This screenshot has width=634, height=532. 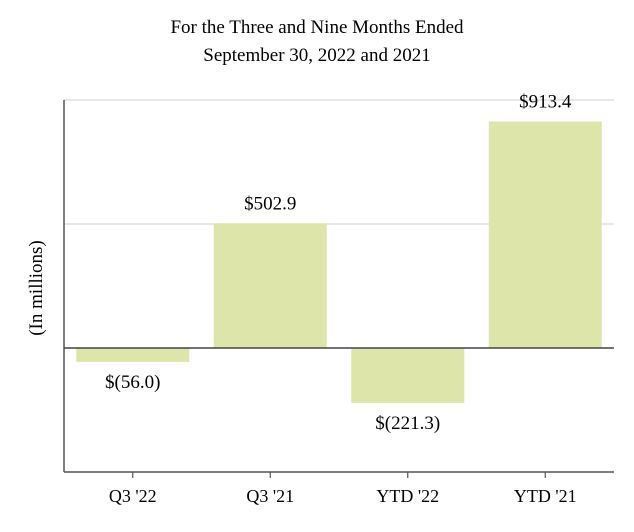 What do you see at coordinates (343, 489) in the screenshot?
I see `x-tick-labels: Q3 '22 Q3 '21 YTD '22 YTD '21` at bounding box center [343, 489].